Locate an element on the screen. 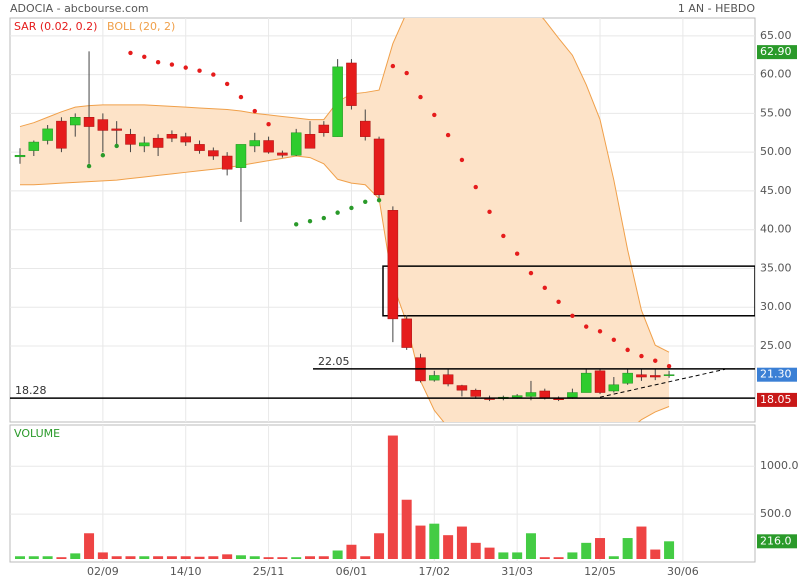 This screenshot has height=580, width=800. price-badge-label: 18.05 is located at coordinates (776, 399).